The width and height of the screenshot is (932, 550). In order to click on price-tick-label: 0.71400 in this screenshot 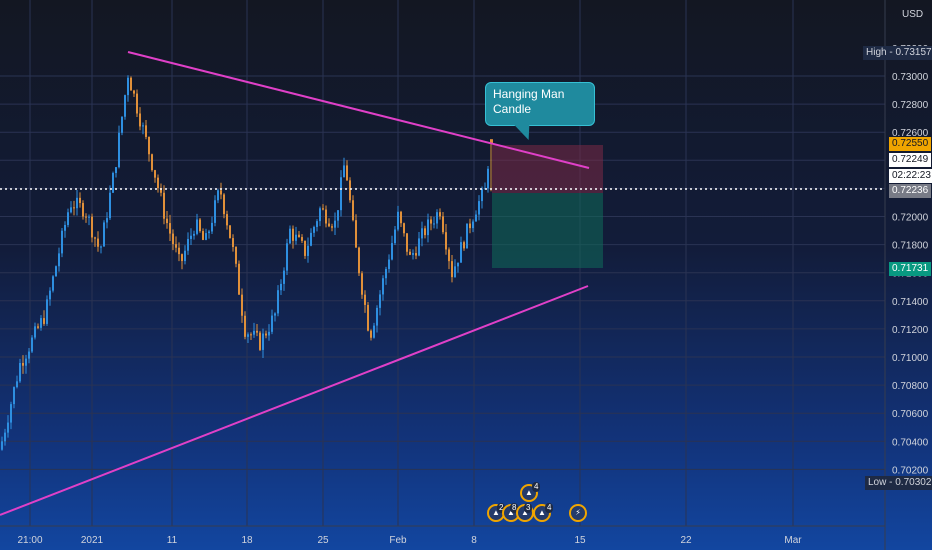, I will do `click(910, 302)`.